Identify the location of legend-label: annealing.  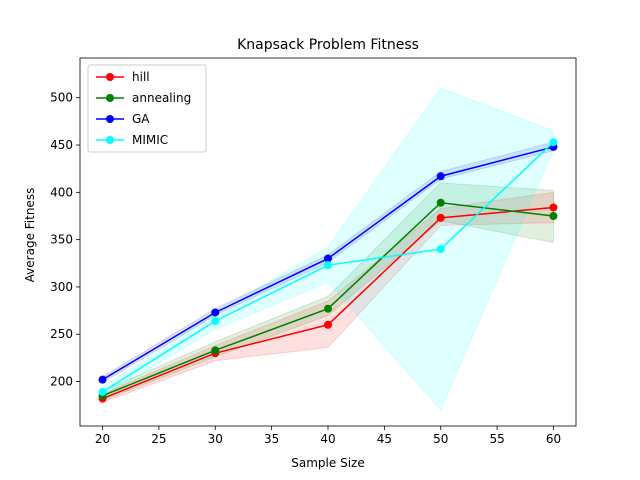
(161, 98).